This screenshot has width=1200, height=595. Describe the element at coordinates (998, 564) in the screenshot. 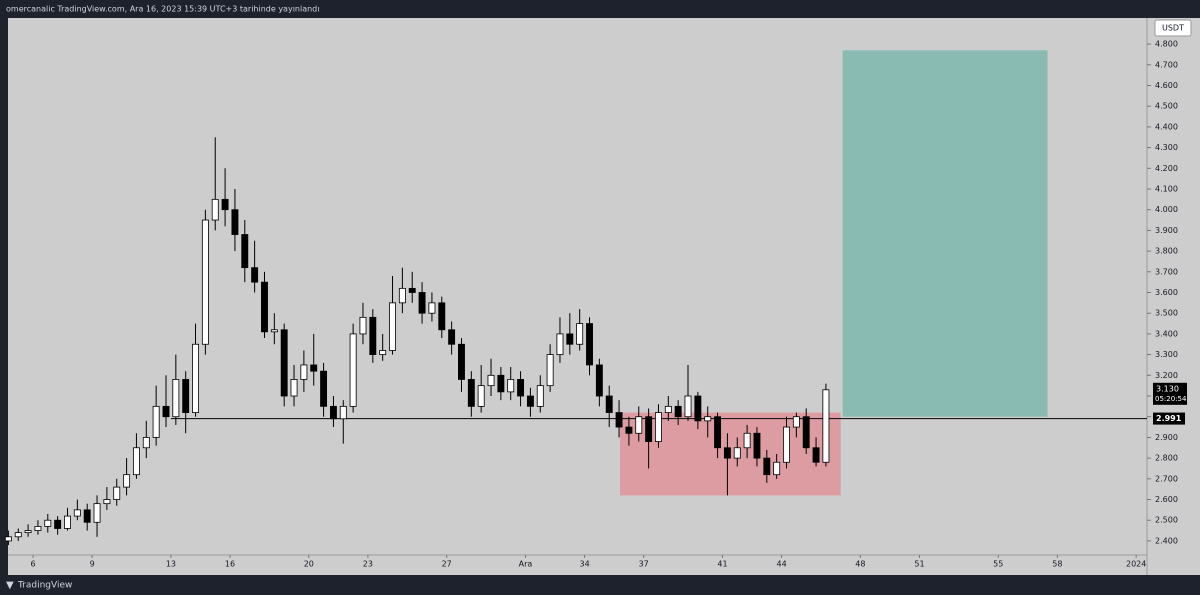

I see `x-tick-label: 55` at that location.